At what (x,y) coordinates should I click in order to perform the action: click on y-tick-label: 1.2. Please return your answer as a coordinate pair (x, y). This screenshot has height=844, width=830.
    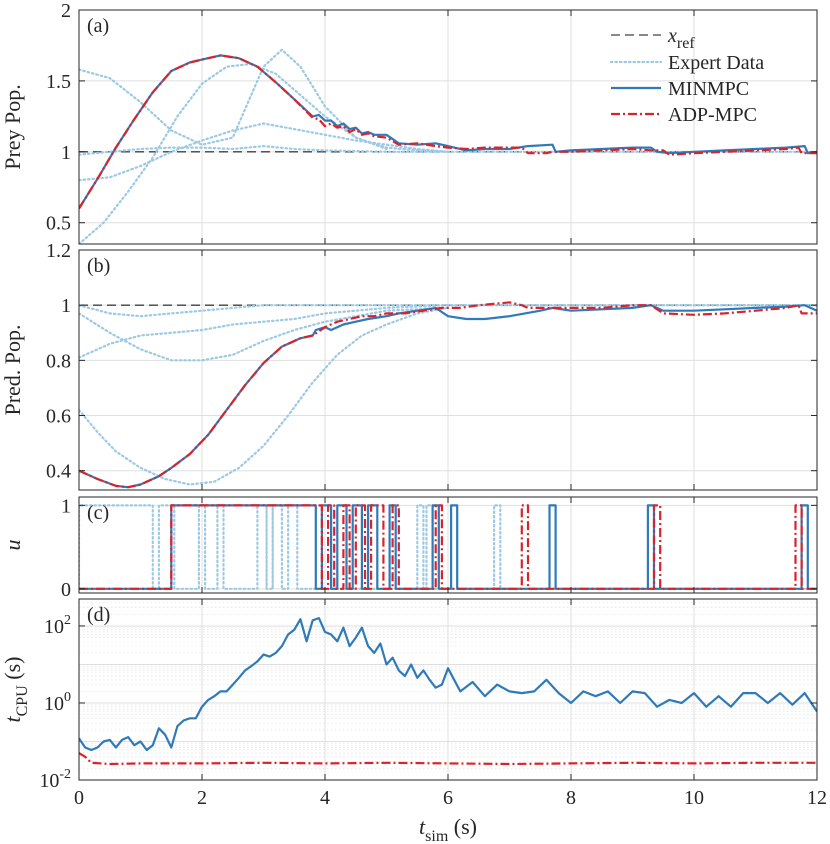
    Looking at the image, I should click on (58, 251).